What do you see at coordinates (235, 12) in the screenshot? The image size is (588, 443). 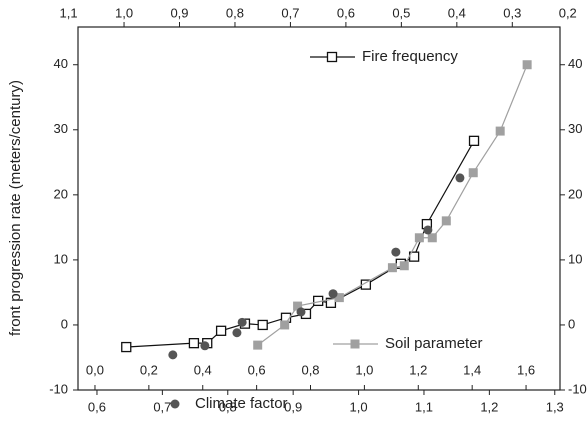 I see `x2-tick-label: 0,8` at bounding box center [235, 12].